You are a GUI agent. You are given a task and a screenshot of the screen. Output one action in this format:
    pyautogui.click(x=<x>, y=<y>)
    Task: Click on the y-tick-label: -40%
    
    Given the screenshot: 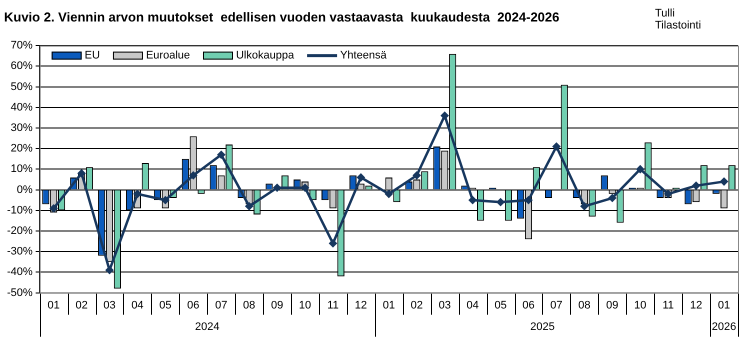 What is the action you would take?
    pyautogui.click(x=19, y=272)
    